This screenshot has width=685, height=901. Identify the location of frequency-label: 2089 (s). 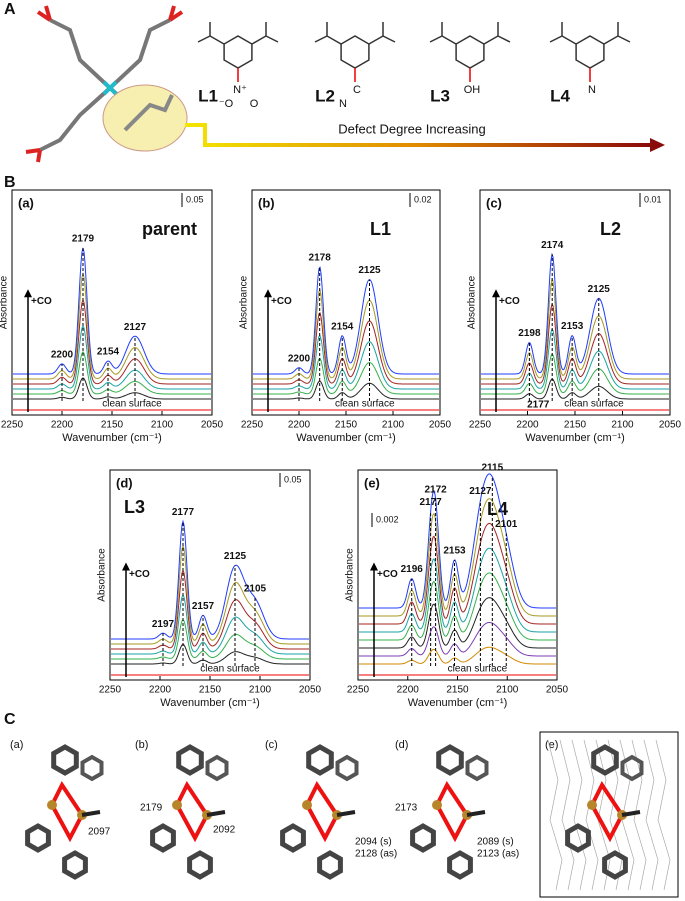
(495, 842).